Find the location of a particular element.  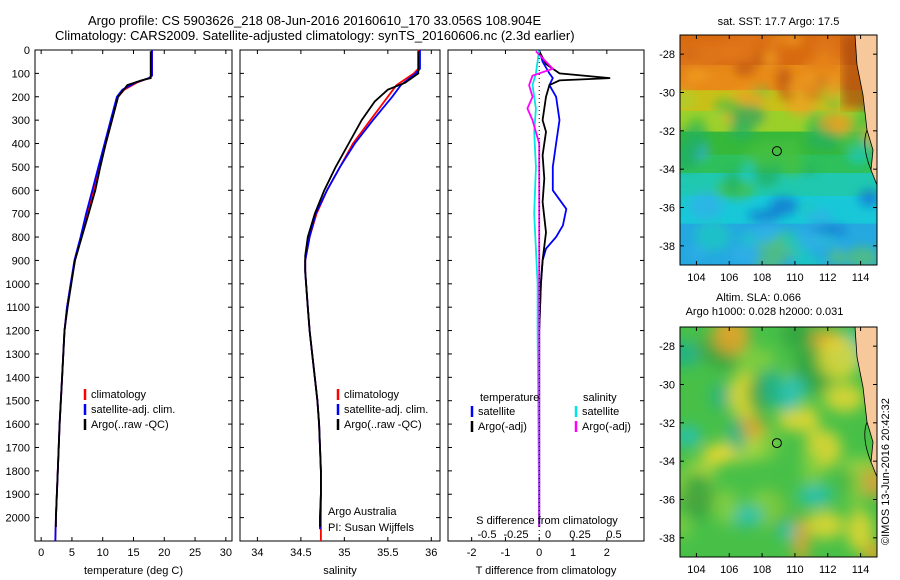

map-y-tick-label: -36 is located at coordinates (667, 501).